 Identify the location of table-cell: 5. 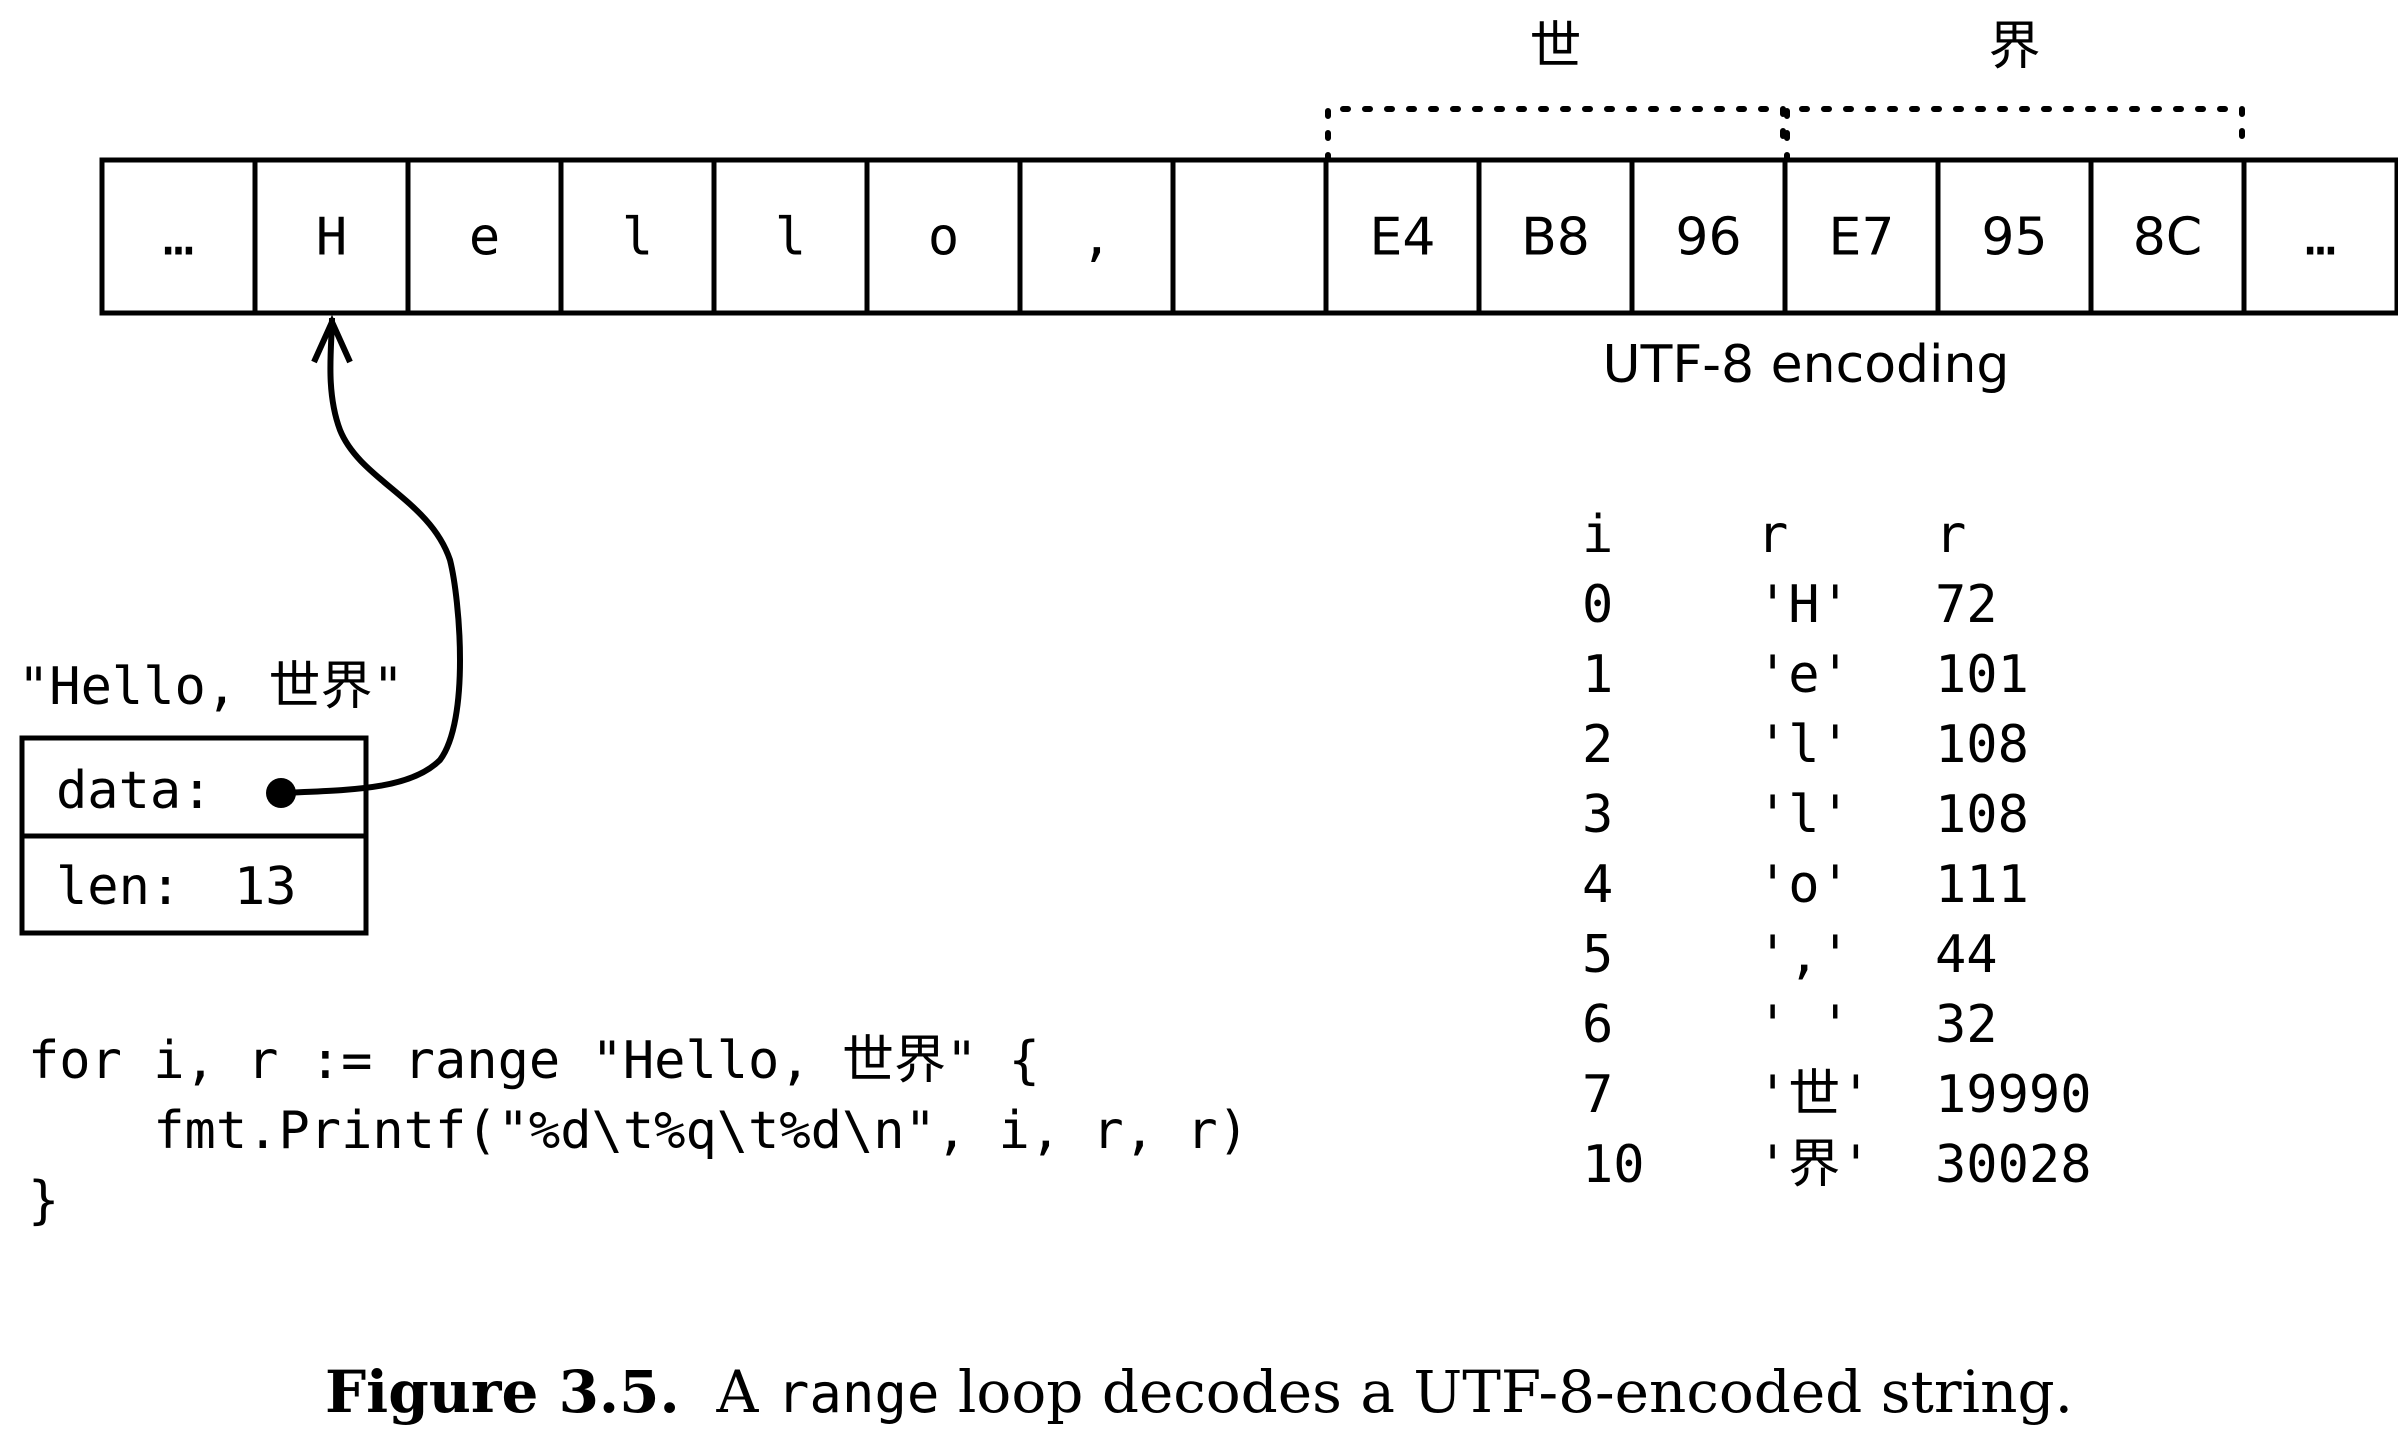
(1597, 955).